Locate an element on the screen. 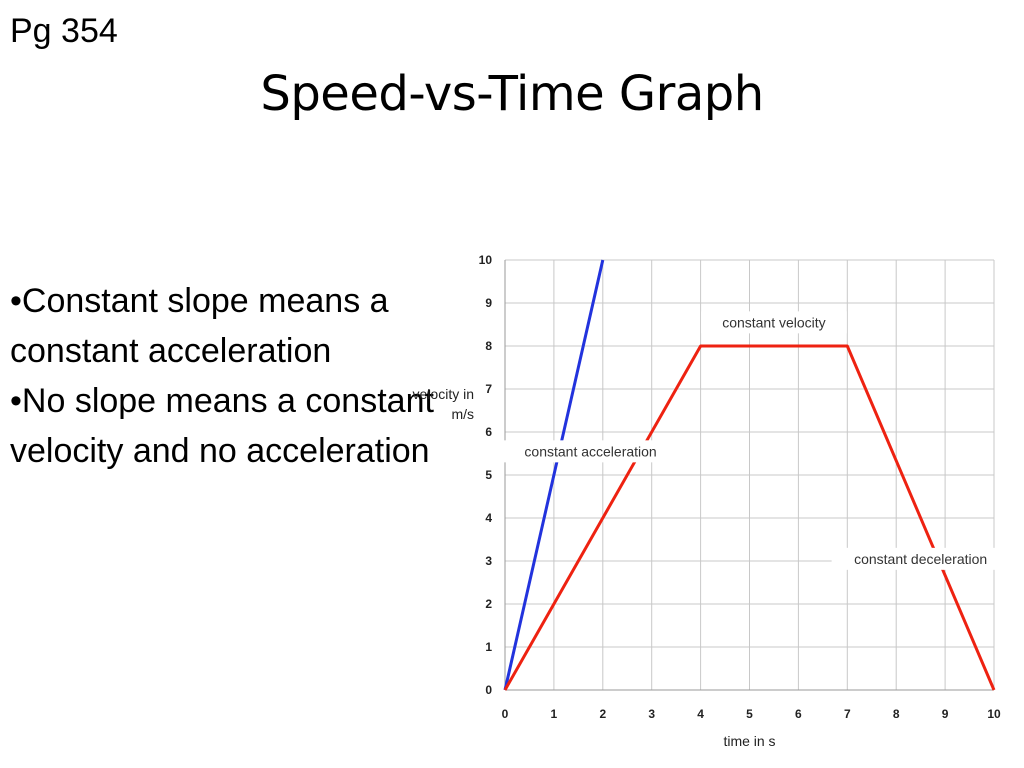 The width and height of the screenshot is (1024, 768). y-tick-label: 3 is located at coordinates (488, 561).